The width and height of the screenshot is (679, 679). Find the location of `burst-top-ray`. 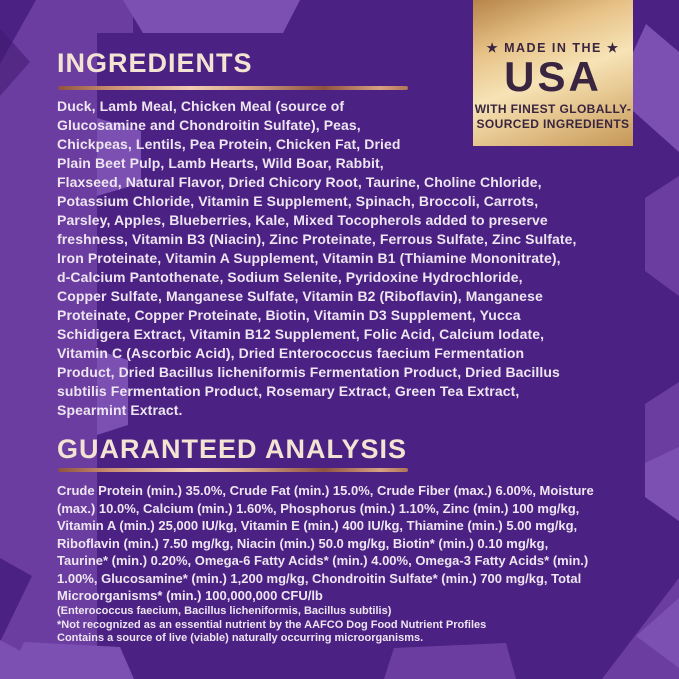

burst-top-ray is located at coordinates (211, 16).